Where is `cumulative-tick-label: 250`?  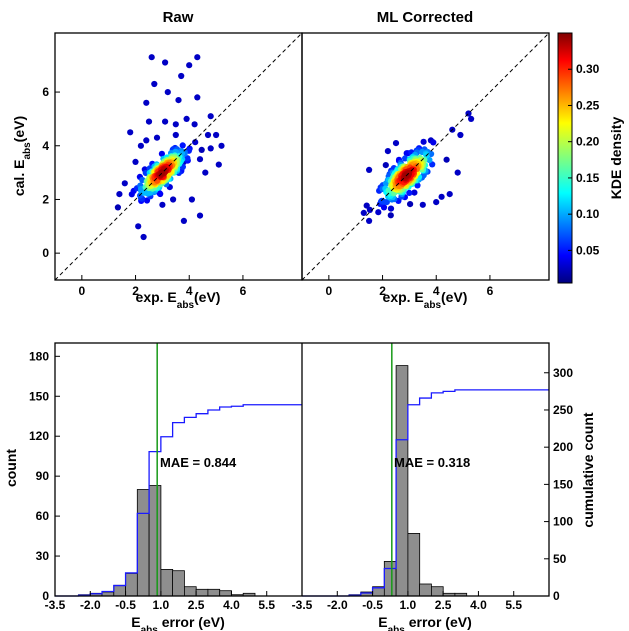
cumulative-tick-label: 250 is located at coordinates (563, 410).